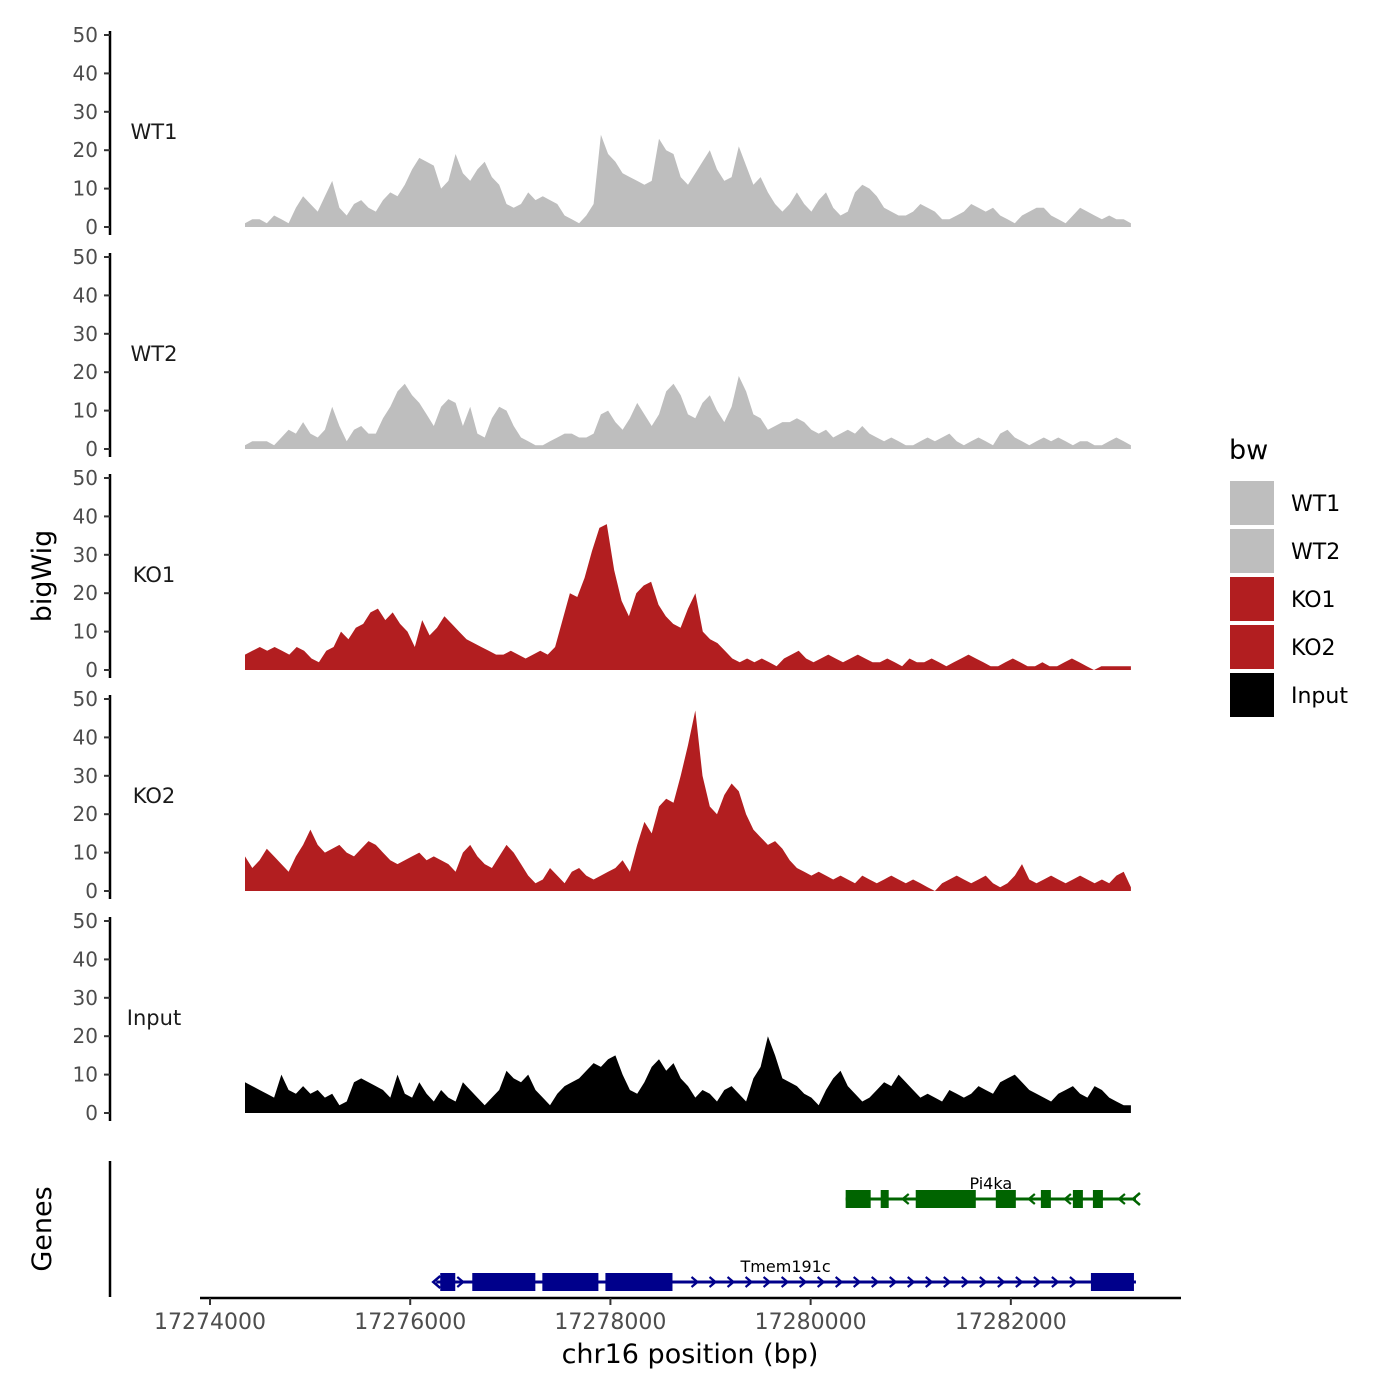 The height and width of the screenshot is (1400, 1400). I want to click on legend-swatch-input, so click(1252, 695).